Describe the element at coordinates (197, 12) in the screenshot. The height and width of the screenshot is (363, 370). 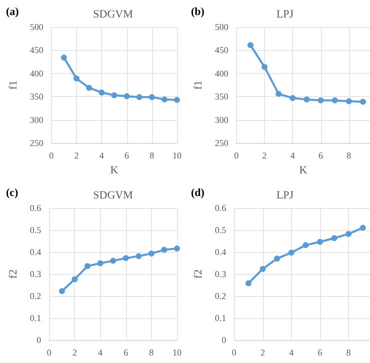
I see `text: (b)` at that location.